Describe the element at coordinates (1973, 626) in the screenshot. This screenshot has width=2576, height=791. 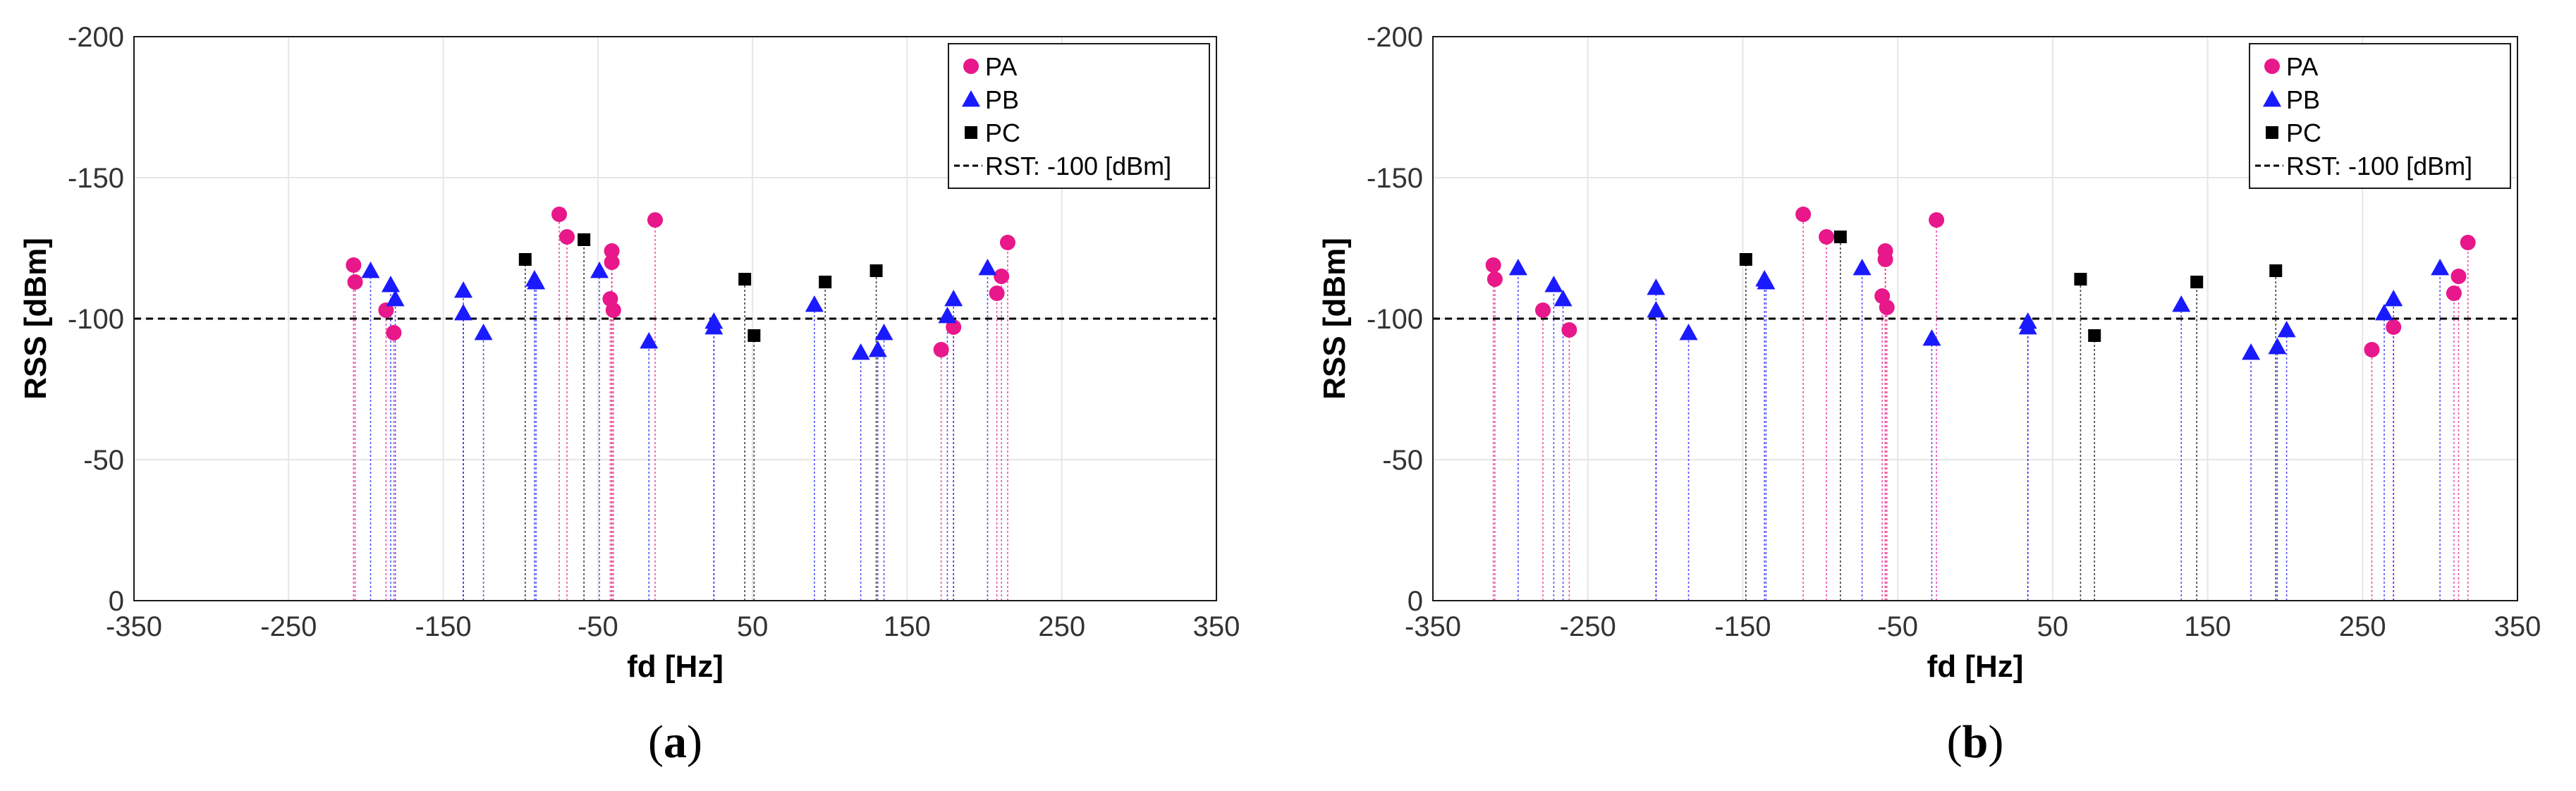
I see `x-tick-labels: -350 -250 -150 -50 50 150 250 350` at that location.